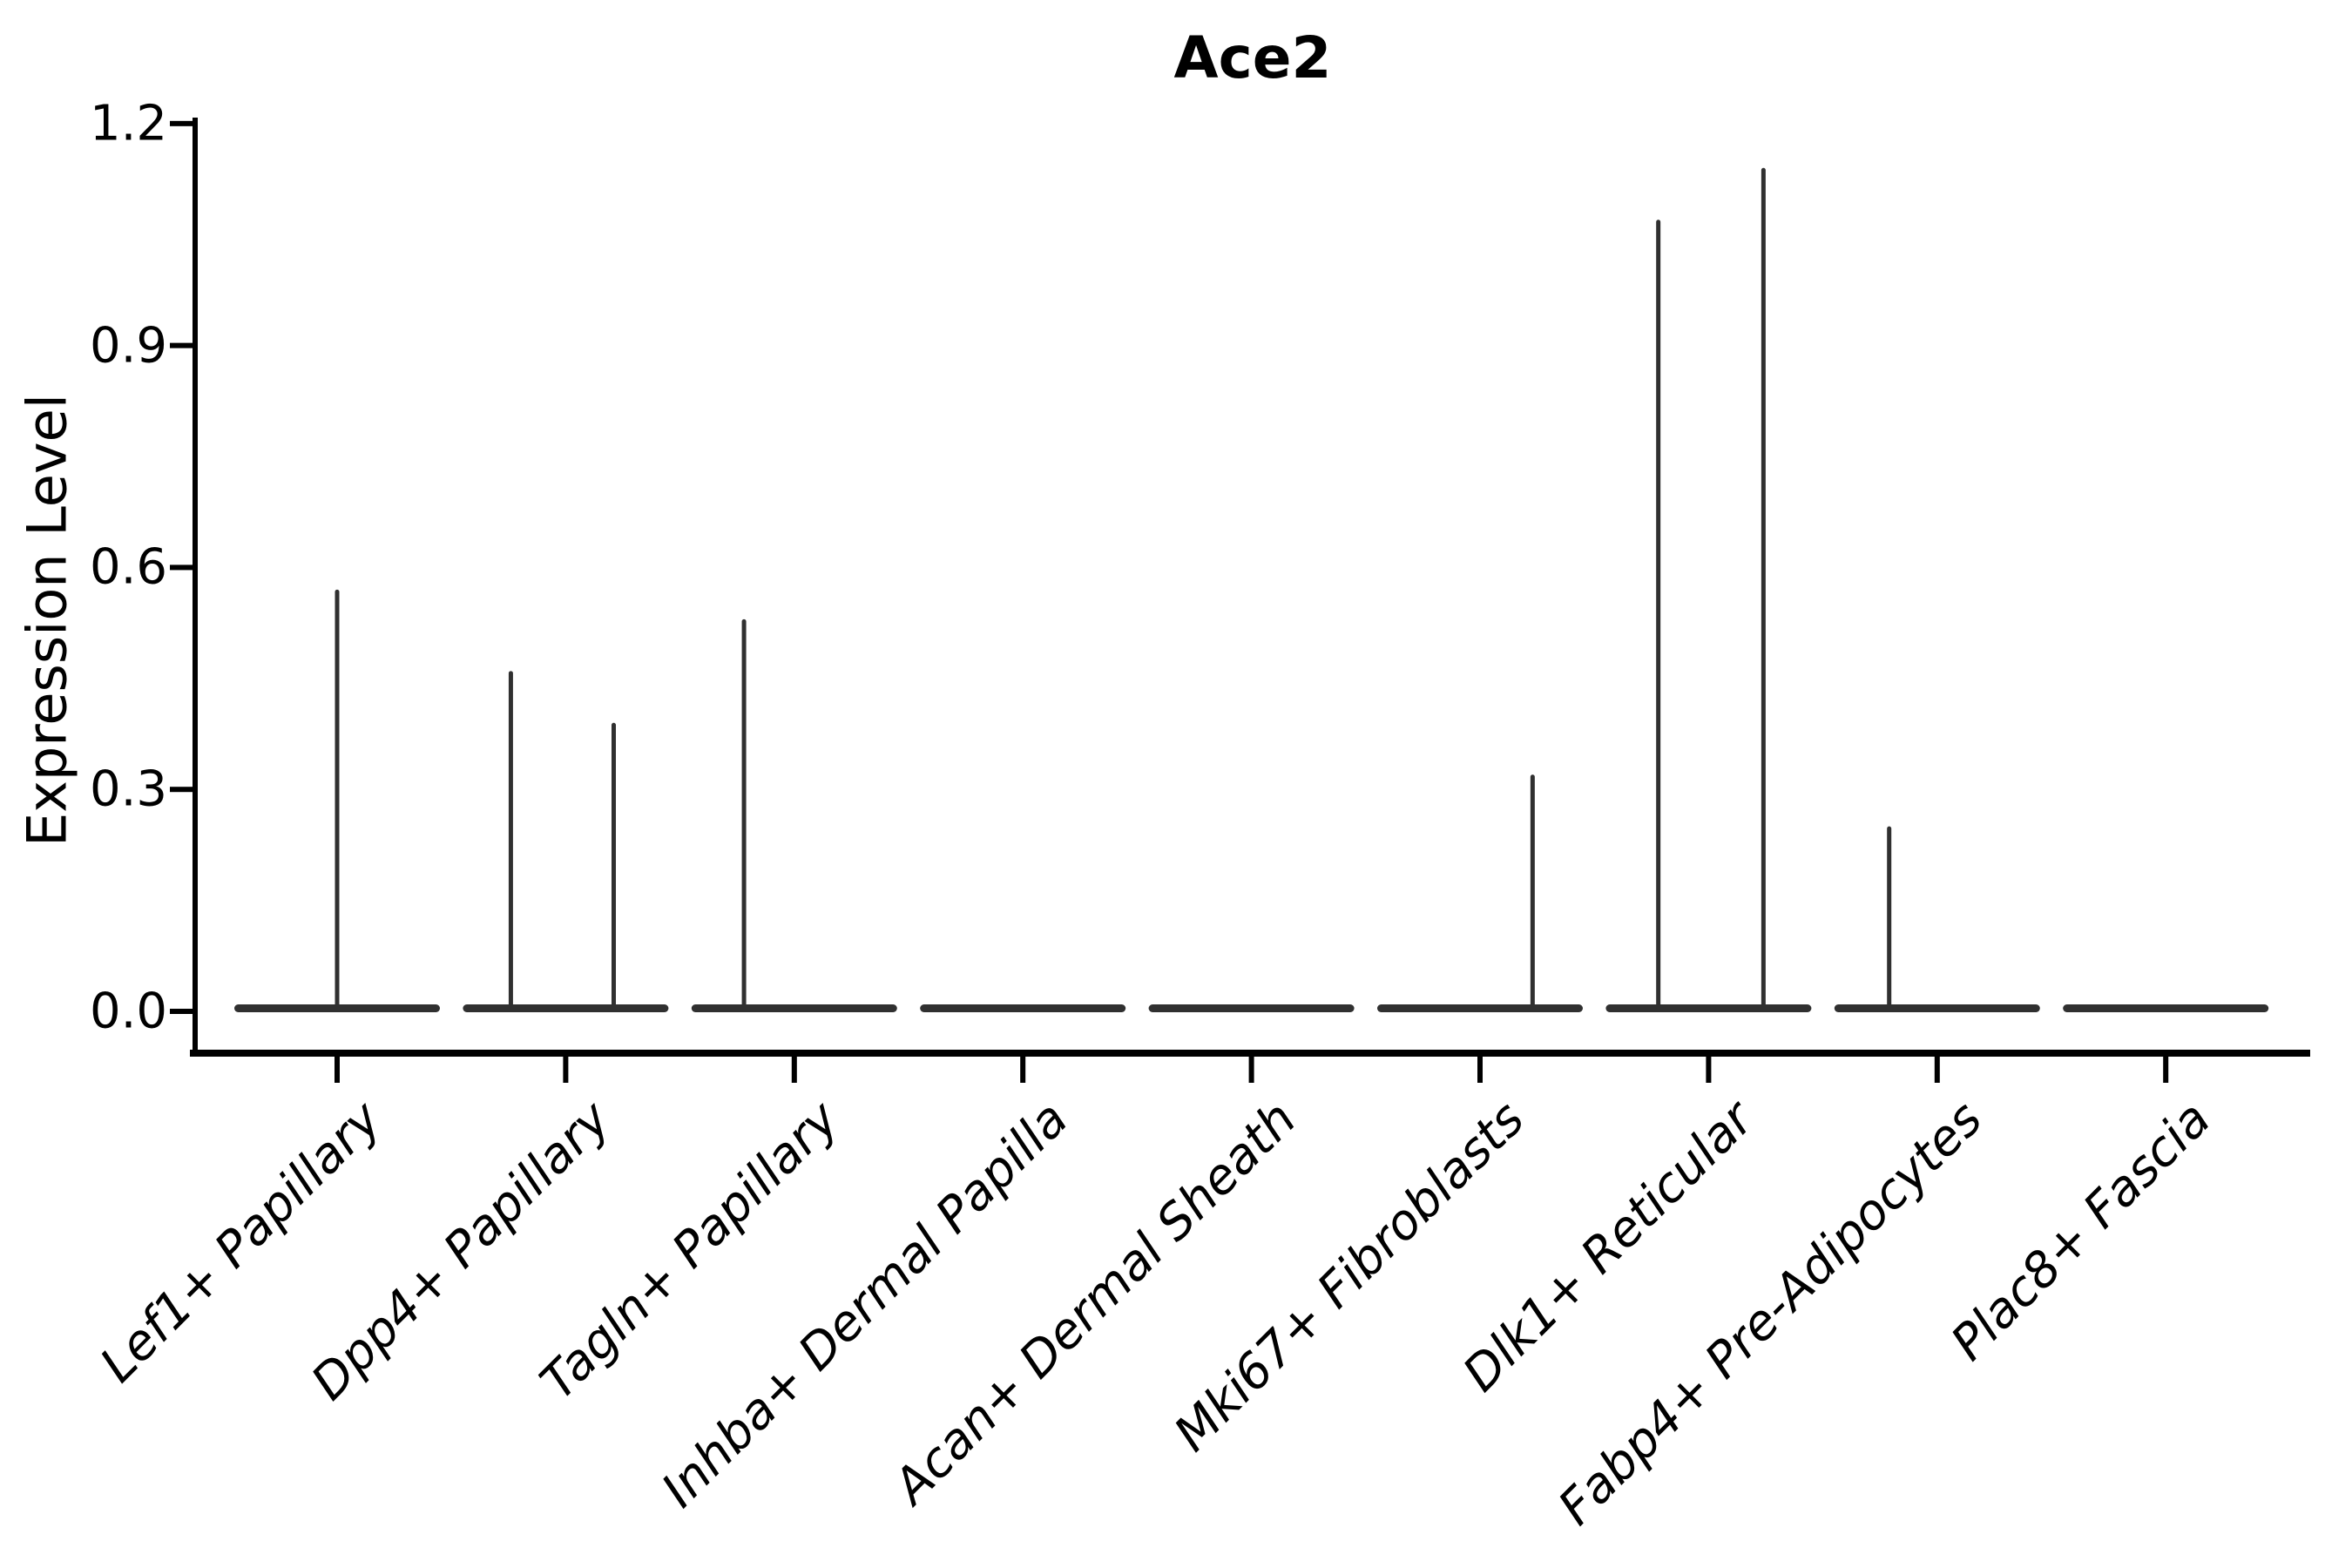 The height and width of the screenshot is (1568, 2352). What do you see at coordinates (128, 346) in the screenshot?
I see `y-tick-label: 0.9` at bounding box center [128, 346].